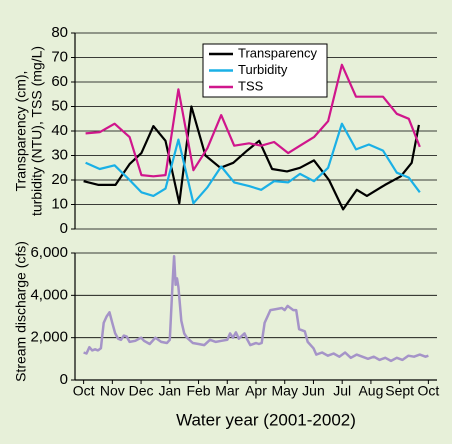 The width and height of the screenshot is (452, 444). Describe the element at coordinates (277, 52) in the screenshot. I see `legend-label: Transparency` at that location.